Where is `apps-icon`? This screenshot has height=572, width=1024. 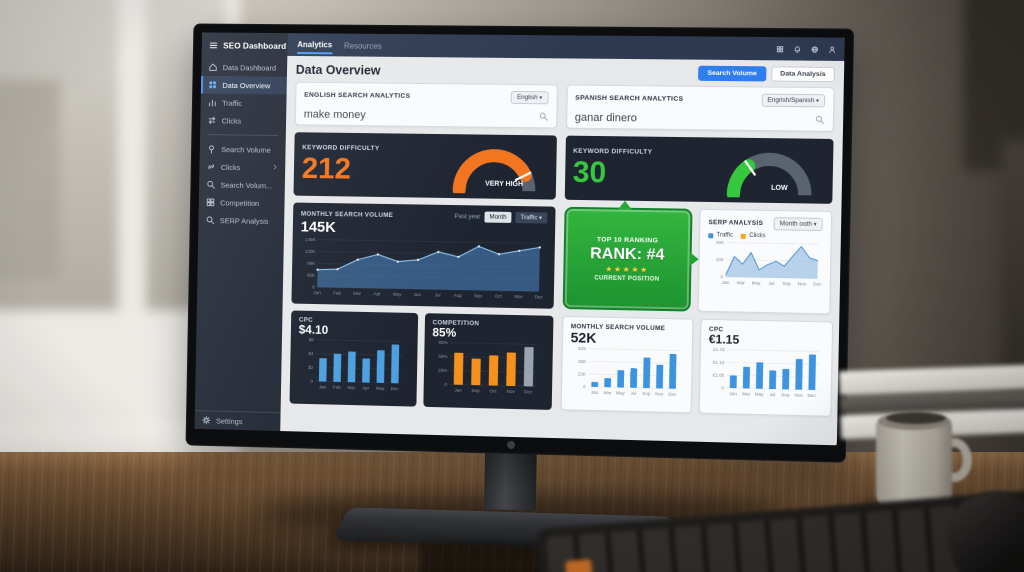
apps-icon is located at coordinates (780, 49).